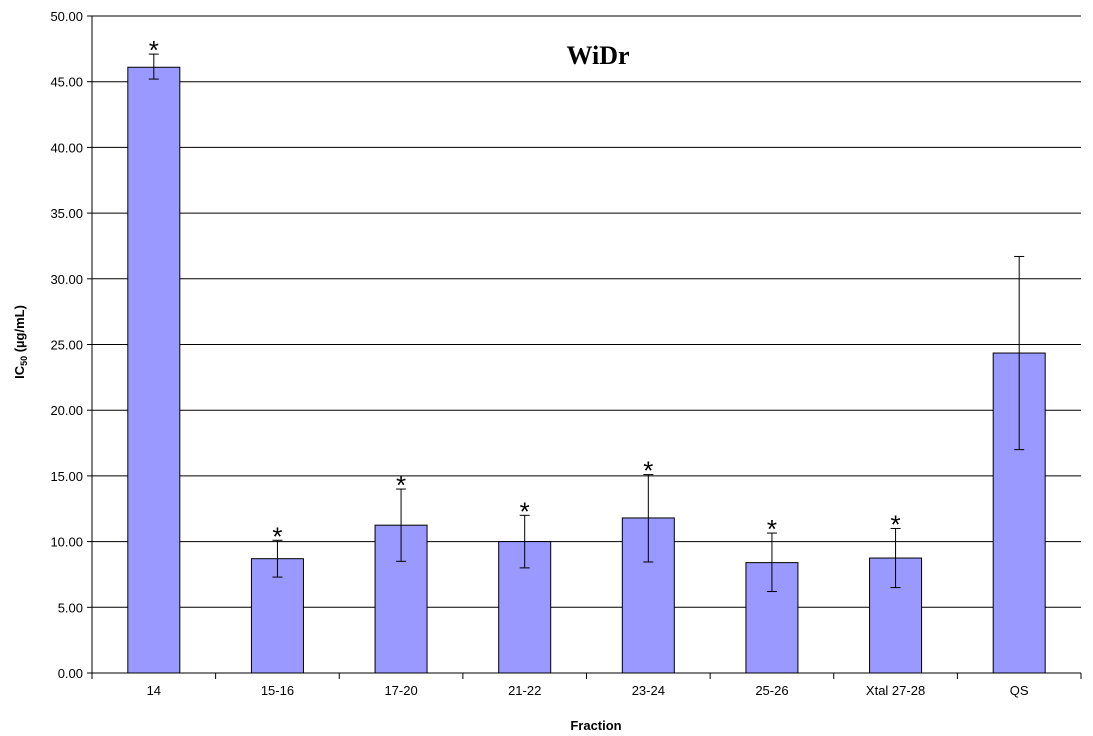 Image resolution: width=1093 pixels, height=736 pixels. Describe the element at coordinates (70, 607) in the screenshot. I see `y-tick-label: 5.00` at that location.